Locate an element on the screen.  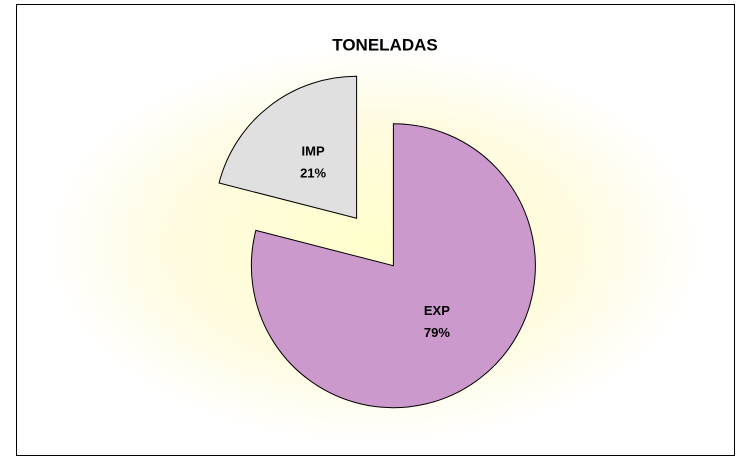
slice-value-label: 21% is located at coordinates (313, 173).